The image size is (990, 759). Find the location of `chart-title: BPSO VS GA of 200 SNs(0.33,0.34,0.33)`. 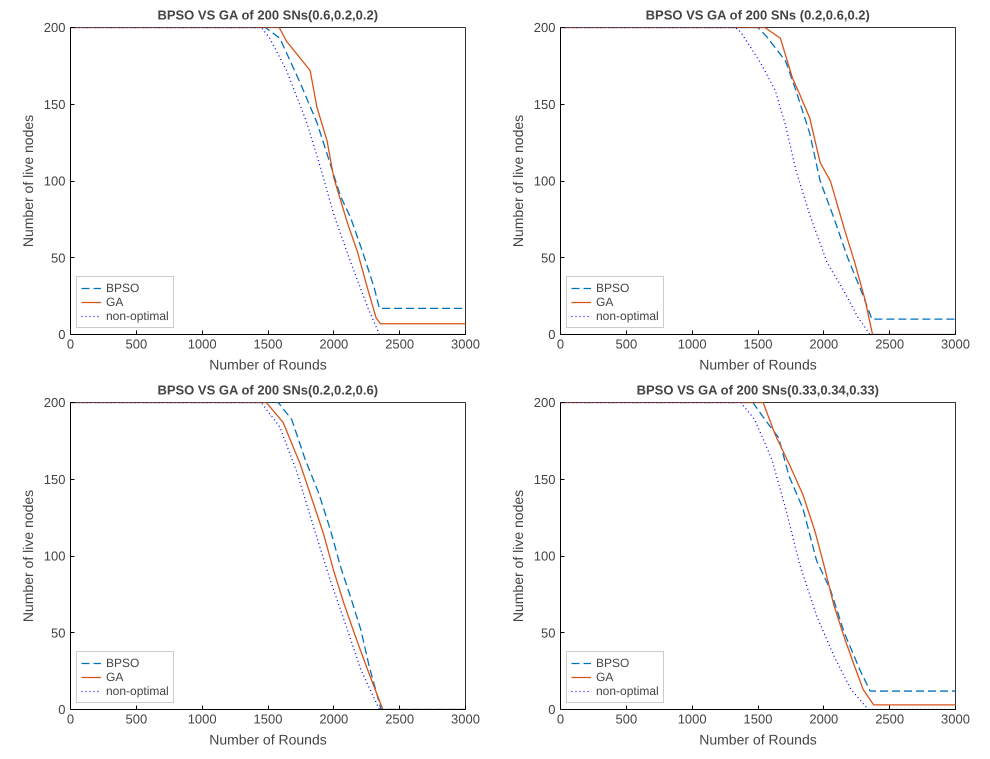

chart-title: BPSO VS GA of 200 SNs(0.33,0.34,0.33) is located at coordinates (757, 390).